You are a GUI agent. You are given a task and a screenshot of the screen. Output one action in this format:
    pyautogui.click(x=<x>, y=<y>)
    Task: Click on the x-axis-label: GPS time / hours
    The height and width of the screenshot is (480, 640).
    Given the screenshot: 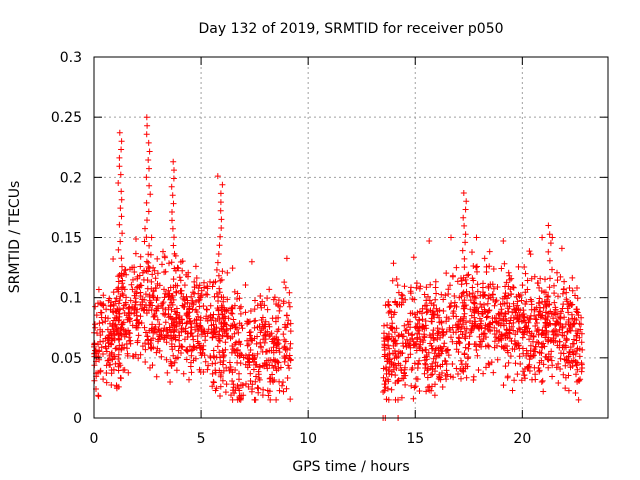 What is the action you would take?
    pyautogui.click(x=350, y=467)
    